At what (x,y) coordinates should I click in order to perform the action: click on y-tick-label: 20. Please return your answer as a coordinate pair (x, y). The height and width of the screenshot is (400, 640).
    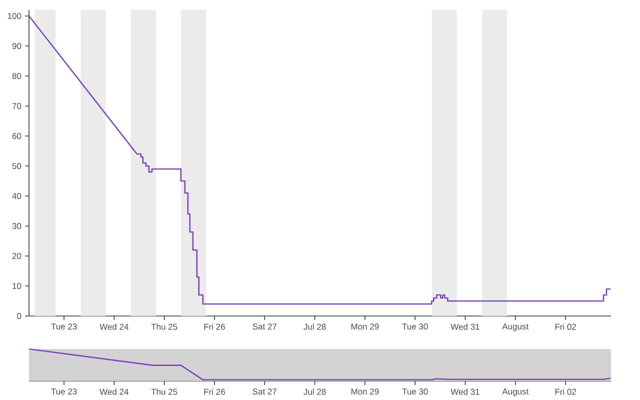
    Looking at the image, I should click on (17, 256).